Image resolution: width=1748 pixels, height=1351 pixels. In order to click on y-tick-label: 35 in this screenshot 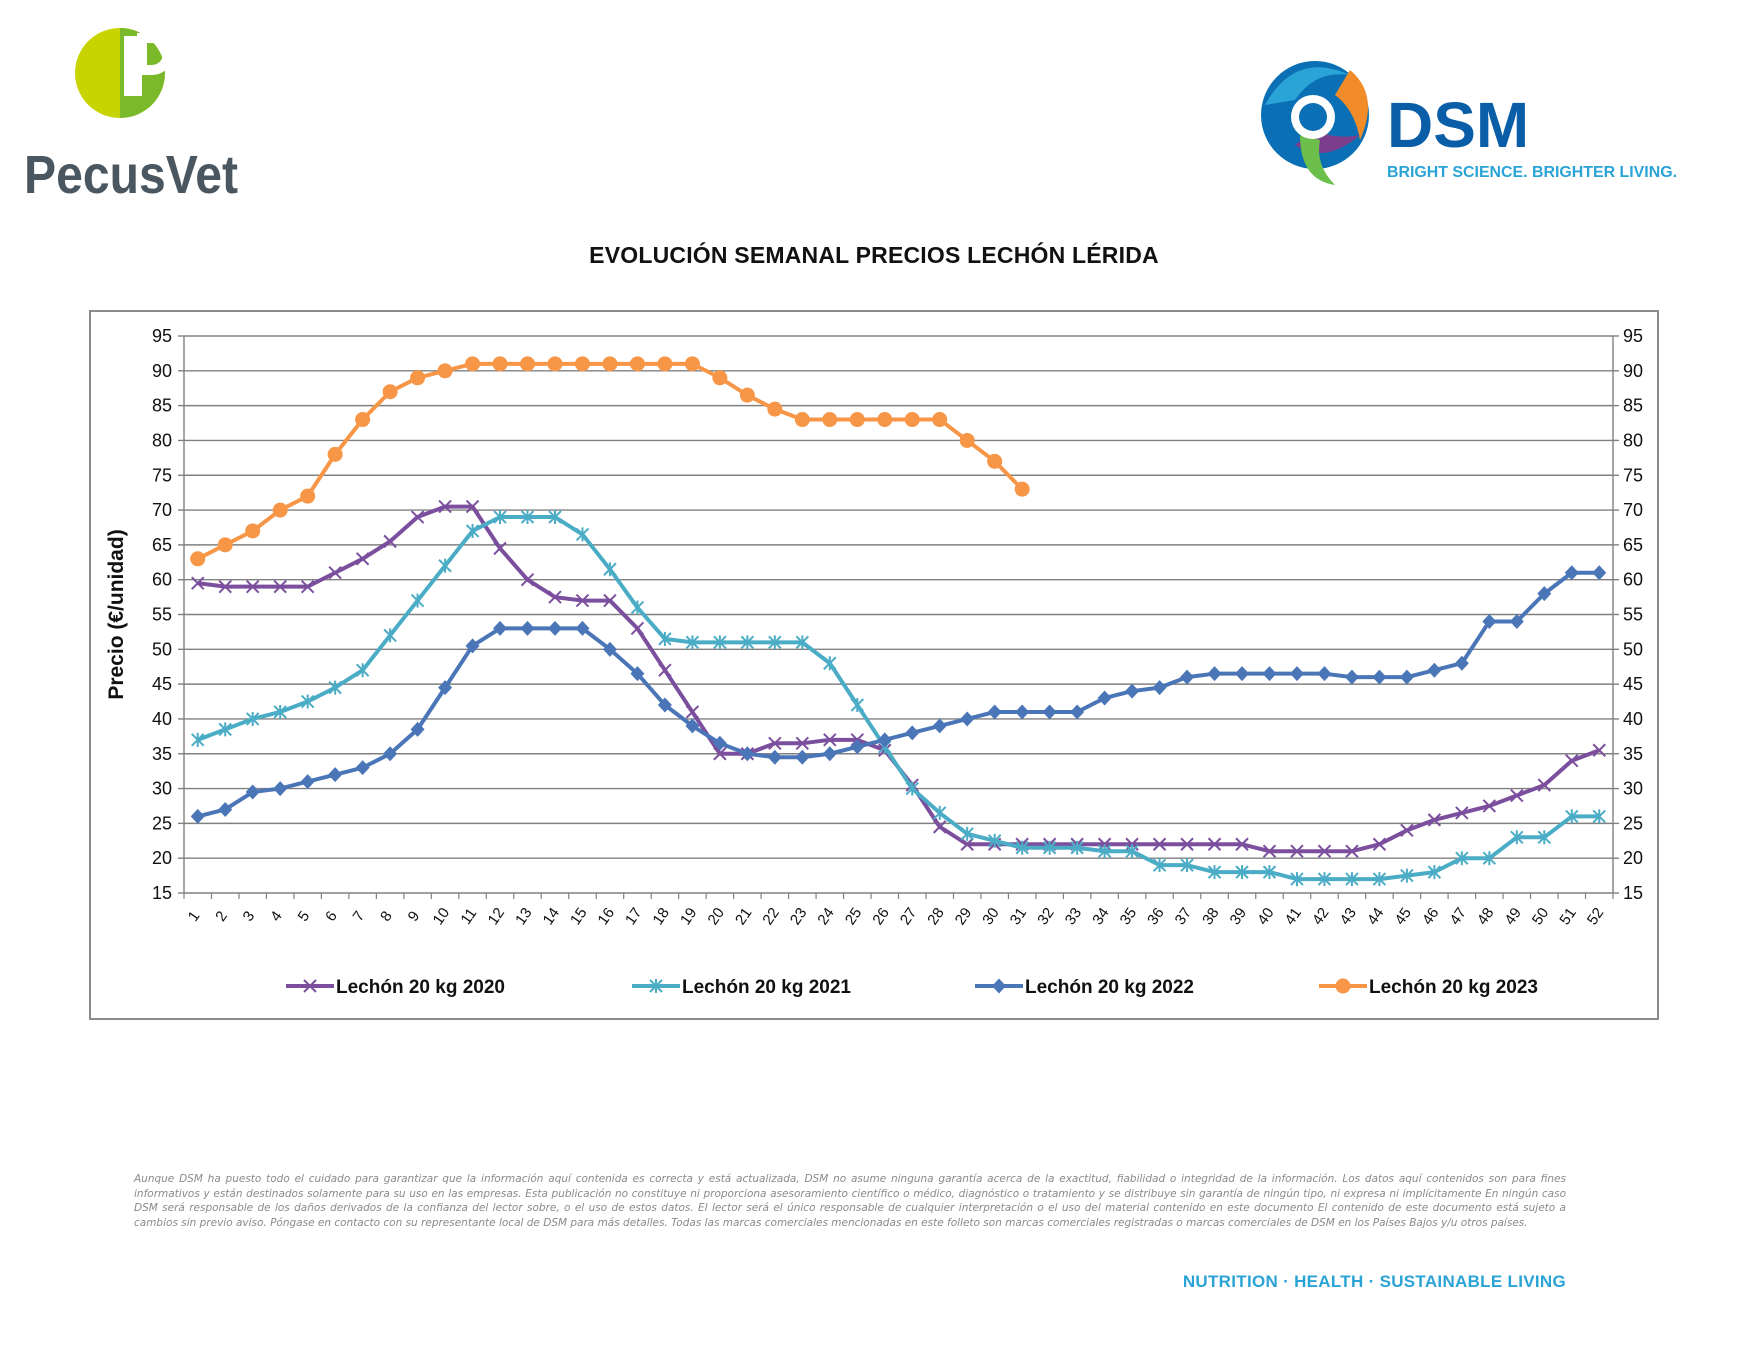, I will do `click(162, 754)`.